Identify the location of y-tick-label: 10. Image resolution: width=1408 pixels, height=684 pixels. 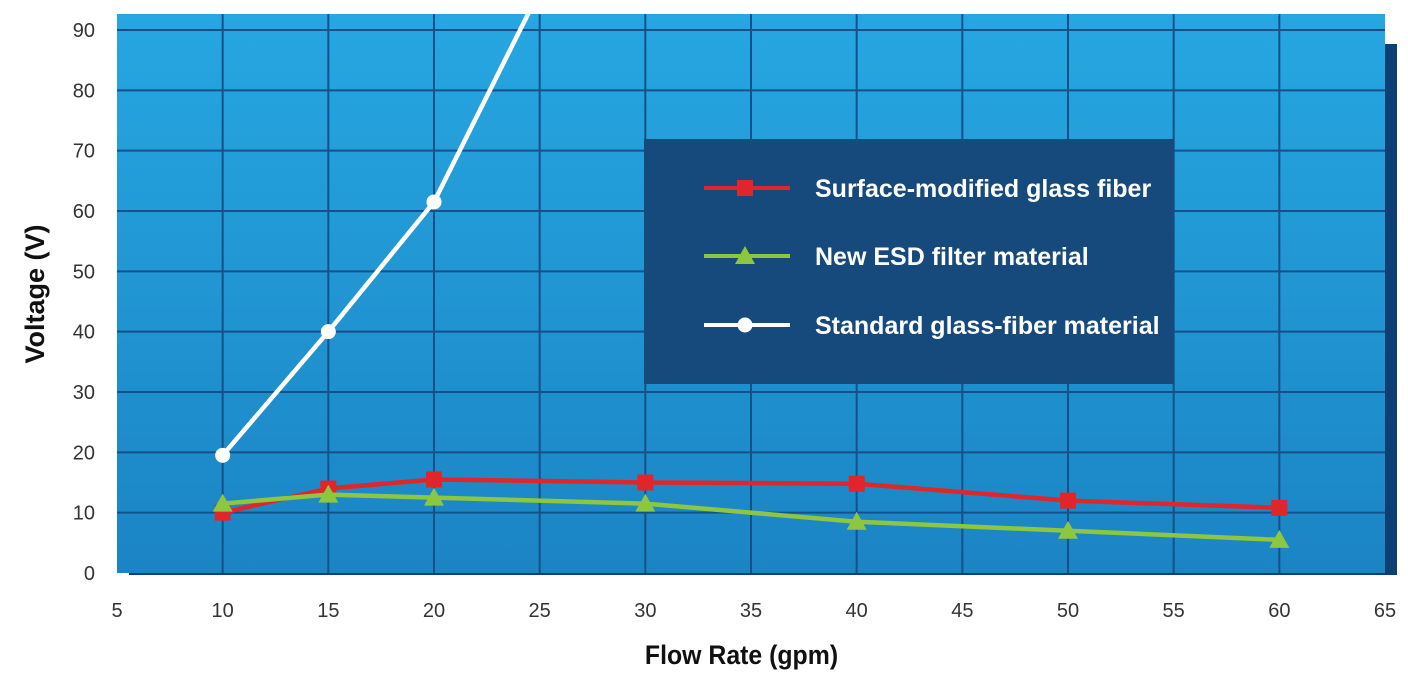
(84, 514).